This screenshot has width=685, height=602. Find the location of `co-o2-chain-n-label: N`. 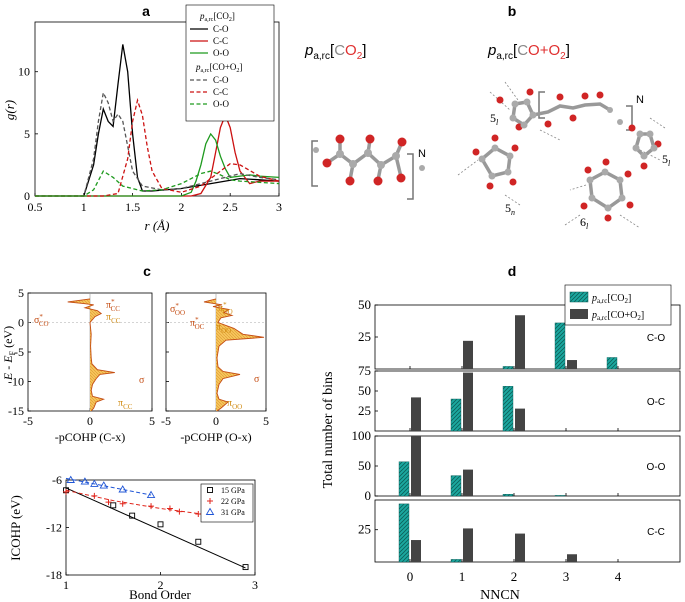

co-o2-chain-n-label: N is located at coordinates (640, 100).